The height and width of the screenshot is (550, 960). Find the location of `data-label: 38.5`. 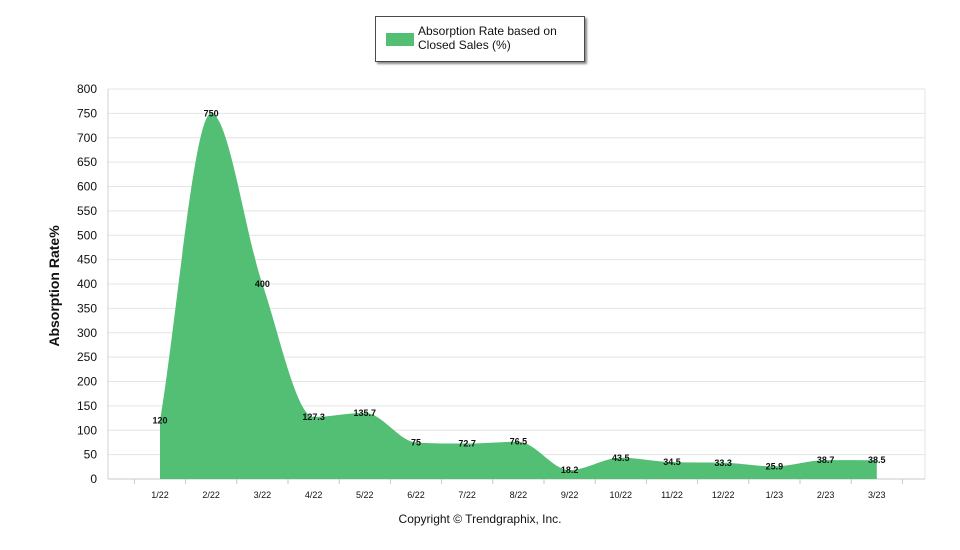

data-label: 38.5 is located at coordinates (877, 460).